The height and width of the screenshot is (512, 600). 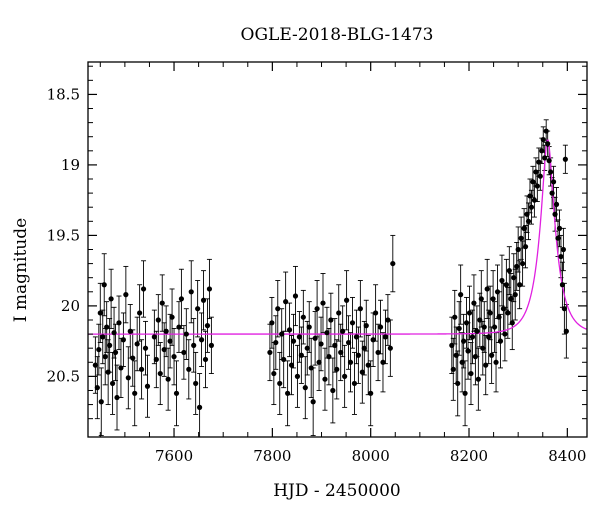 What do you see at coordinates (70, 306) in the screenshot?
I see `y-tick-label: 20` at bounding box center [70, 306].